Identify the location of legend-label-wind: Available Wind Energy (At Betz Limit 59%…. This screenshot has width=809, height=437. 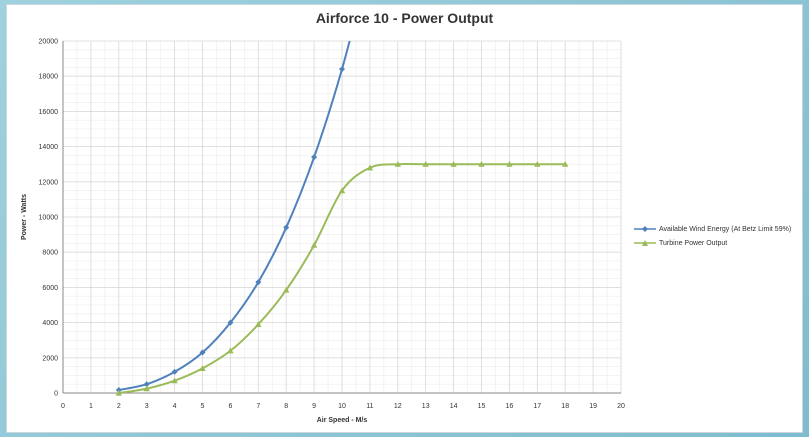
(725, 229).